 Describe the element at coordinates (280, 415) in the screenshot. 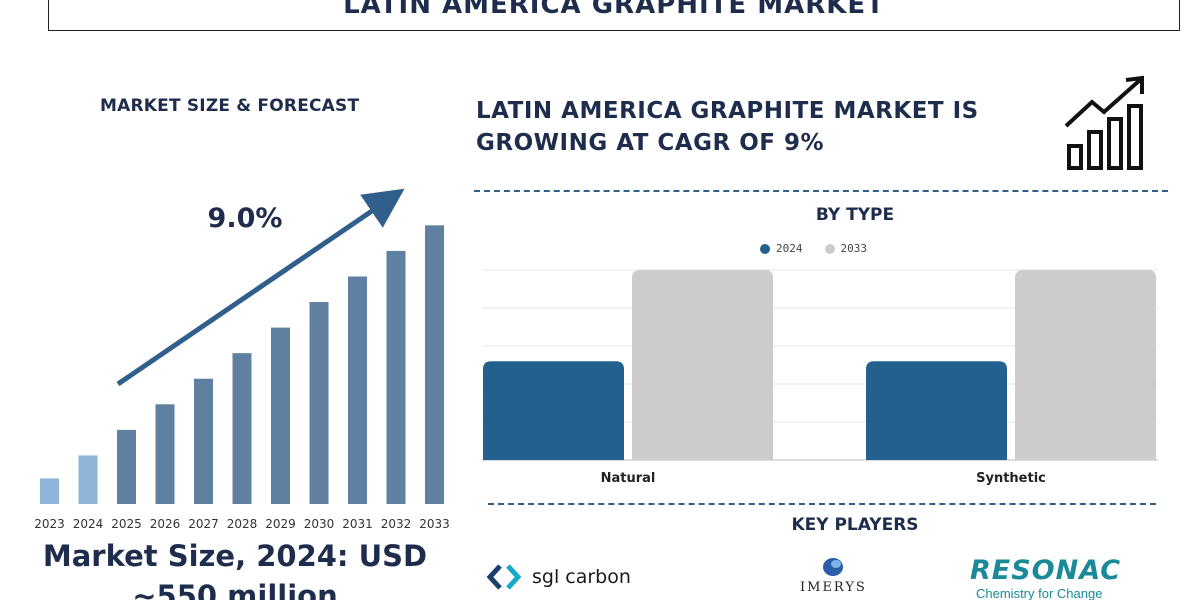

I see `forecast-bar-2029` at that location.